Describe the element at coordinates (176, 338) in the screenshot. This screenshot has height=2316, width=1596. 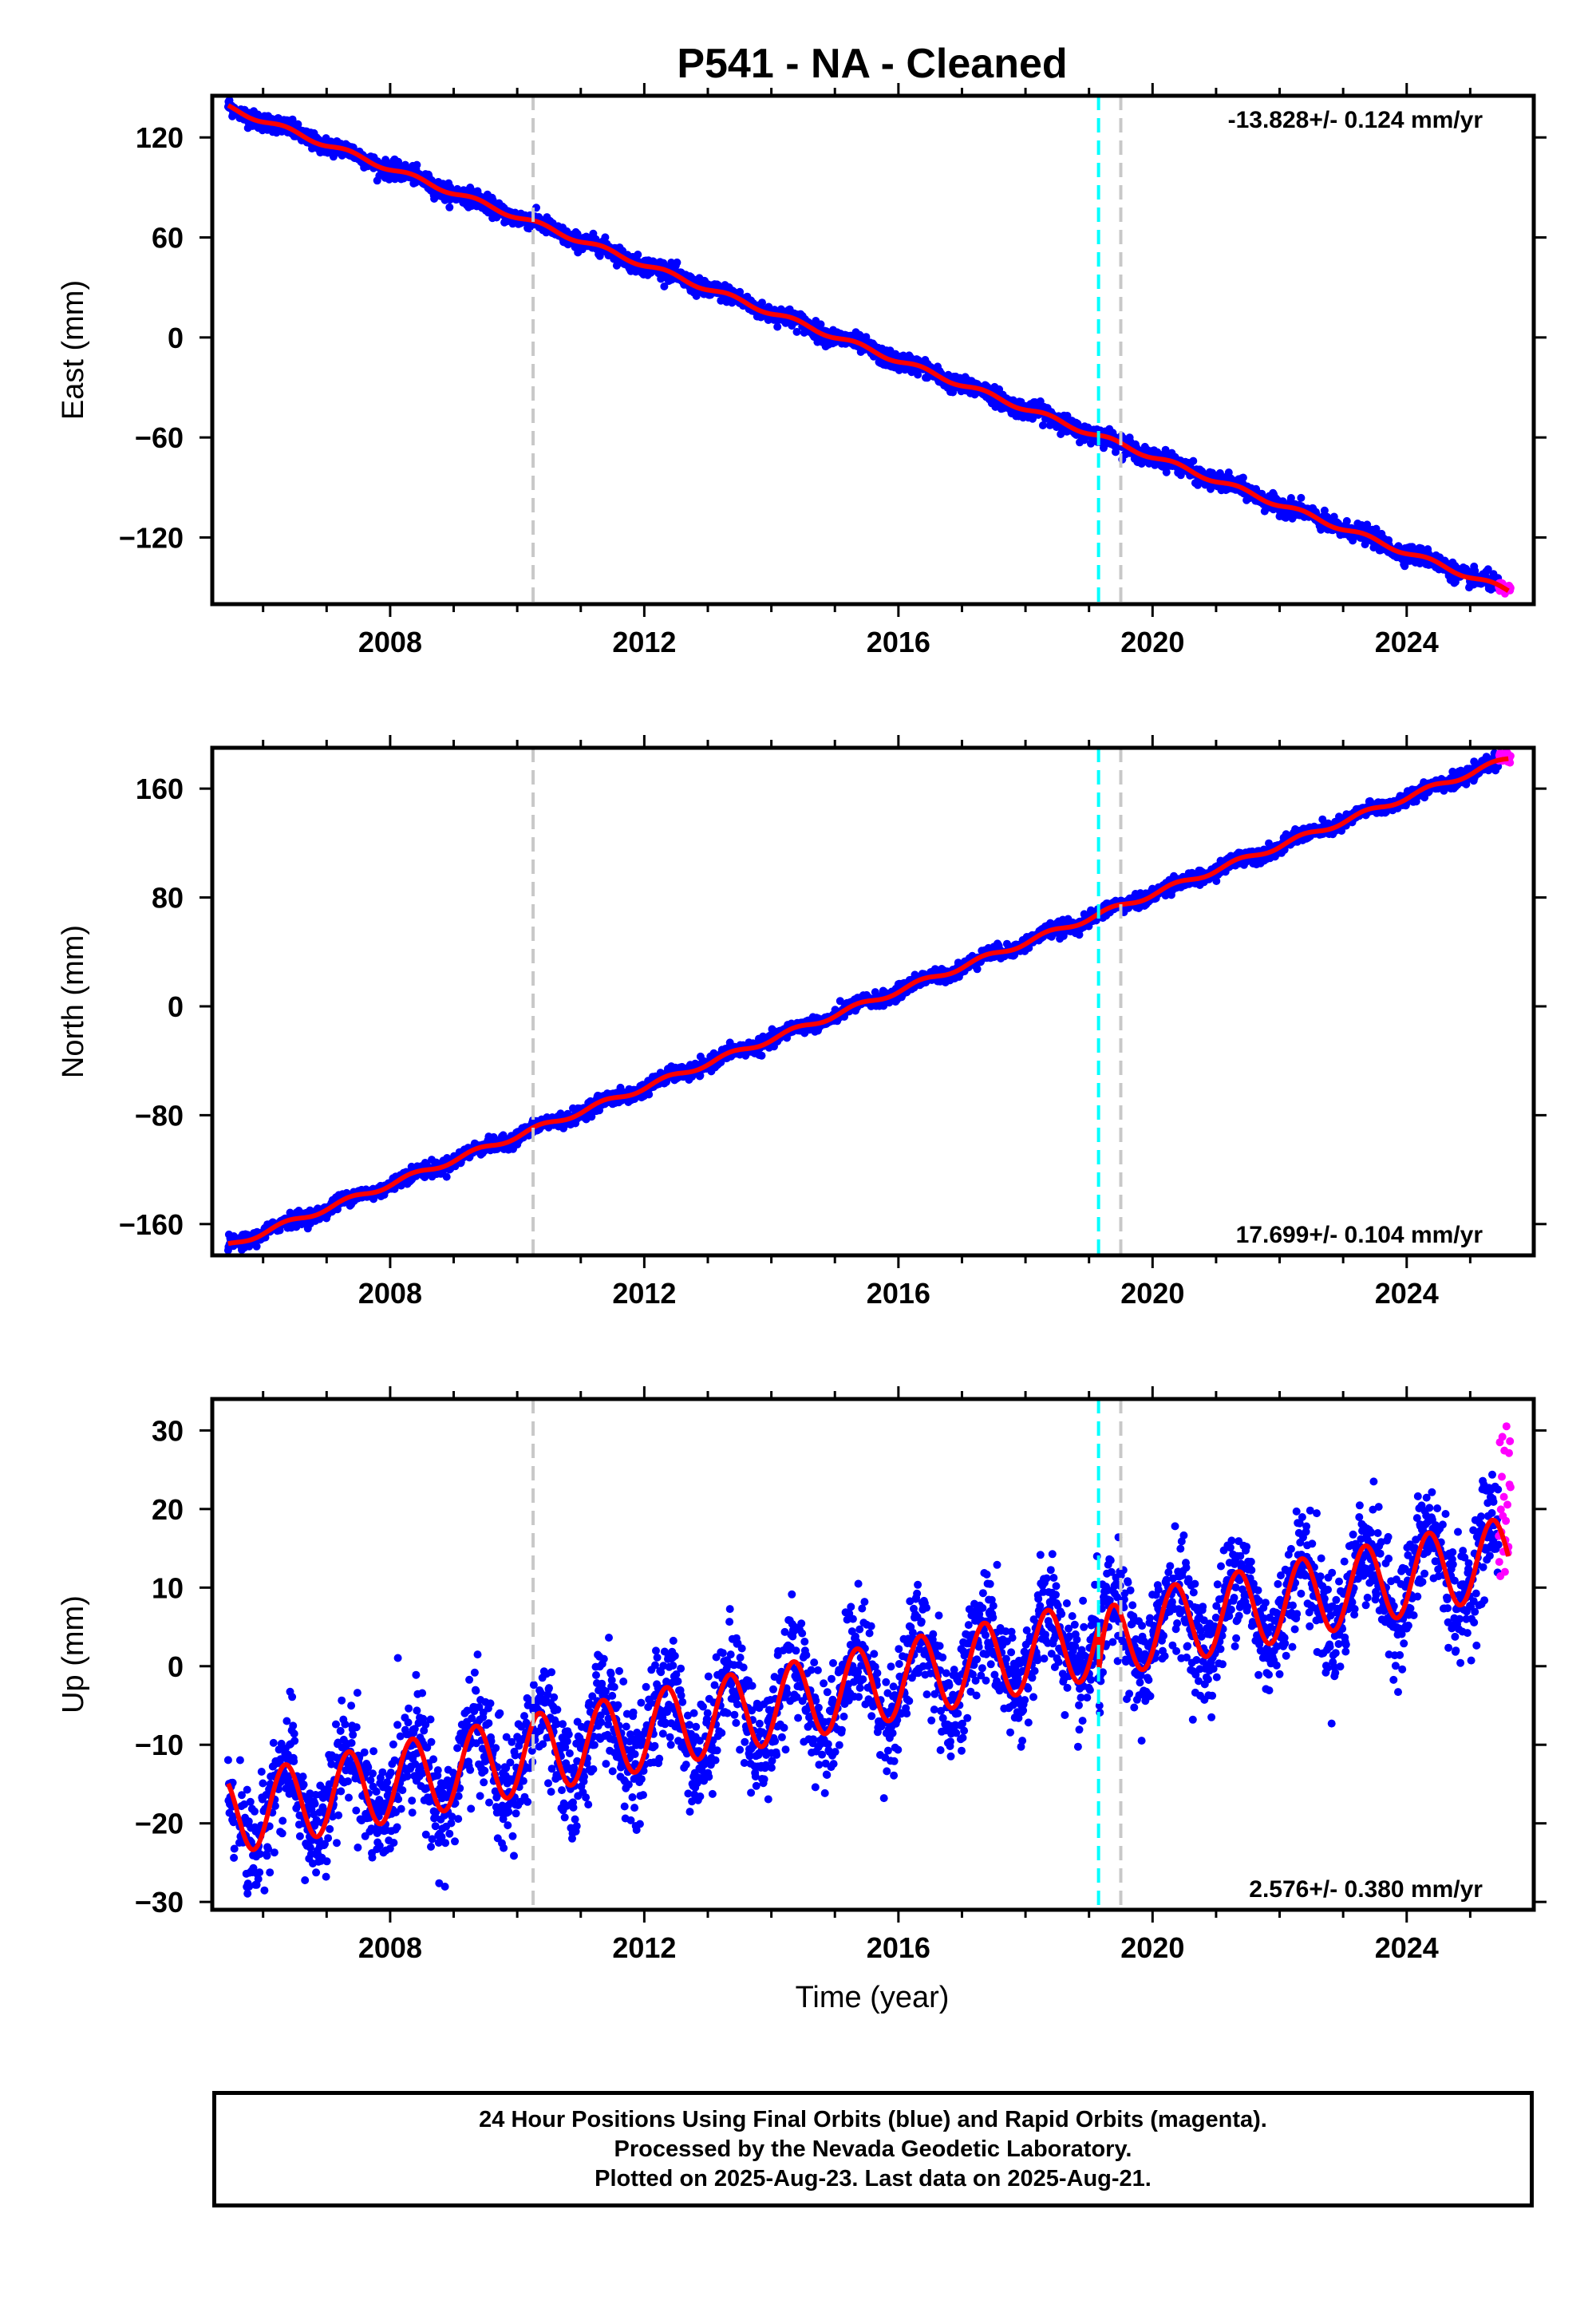
I see `y-tick-label: 0` at that location.